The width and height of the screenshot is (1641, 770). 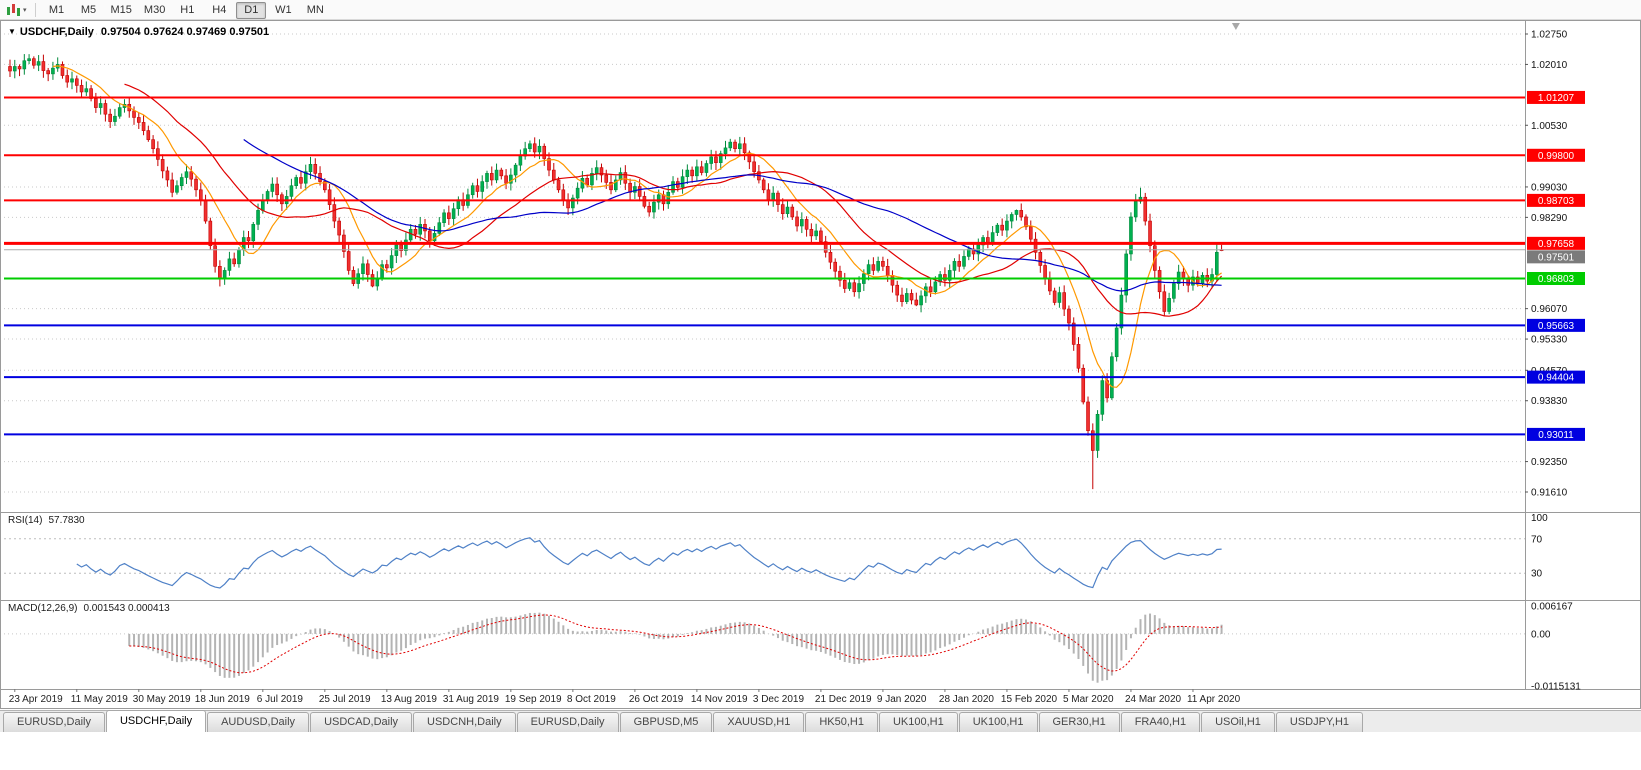 What do you see at coordinates (187, 10) in the screenshot?
I see `timeframe-button-h1: H1` at bounding box center [187, 10].